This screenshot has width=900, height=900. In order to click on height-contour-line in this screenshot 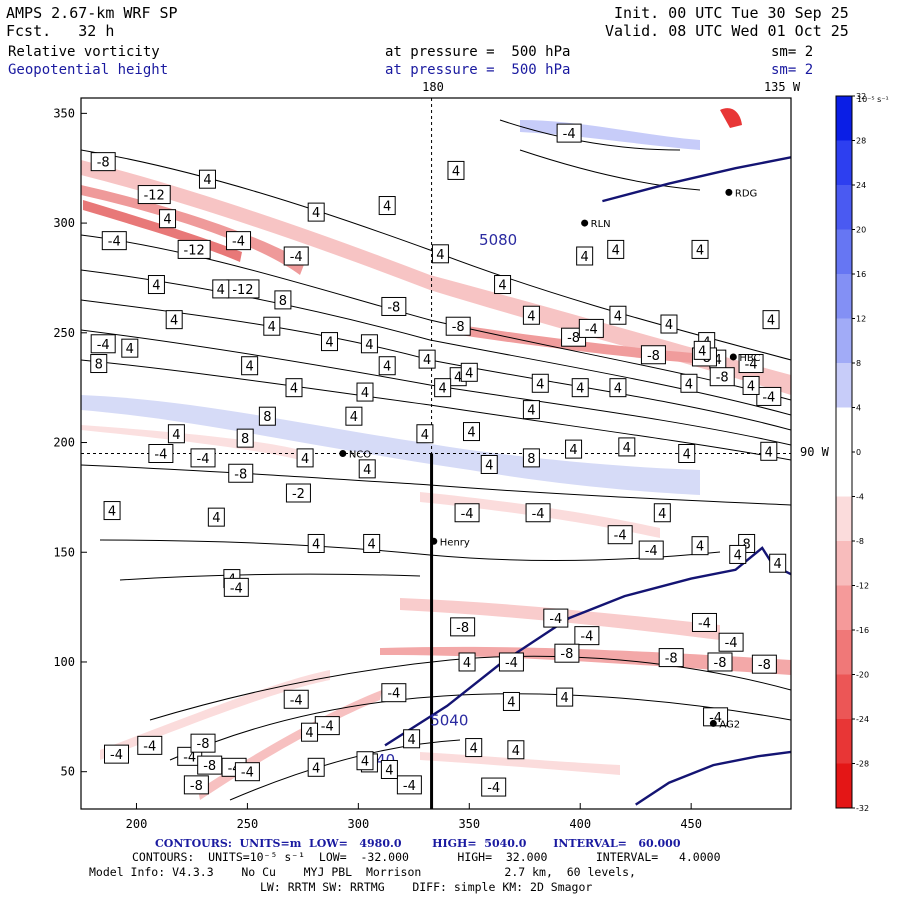, I will do `click(713, 778)`.